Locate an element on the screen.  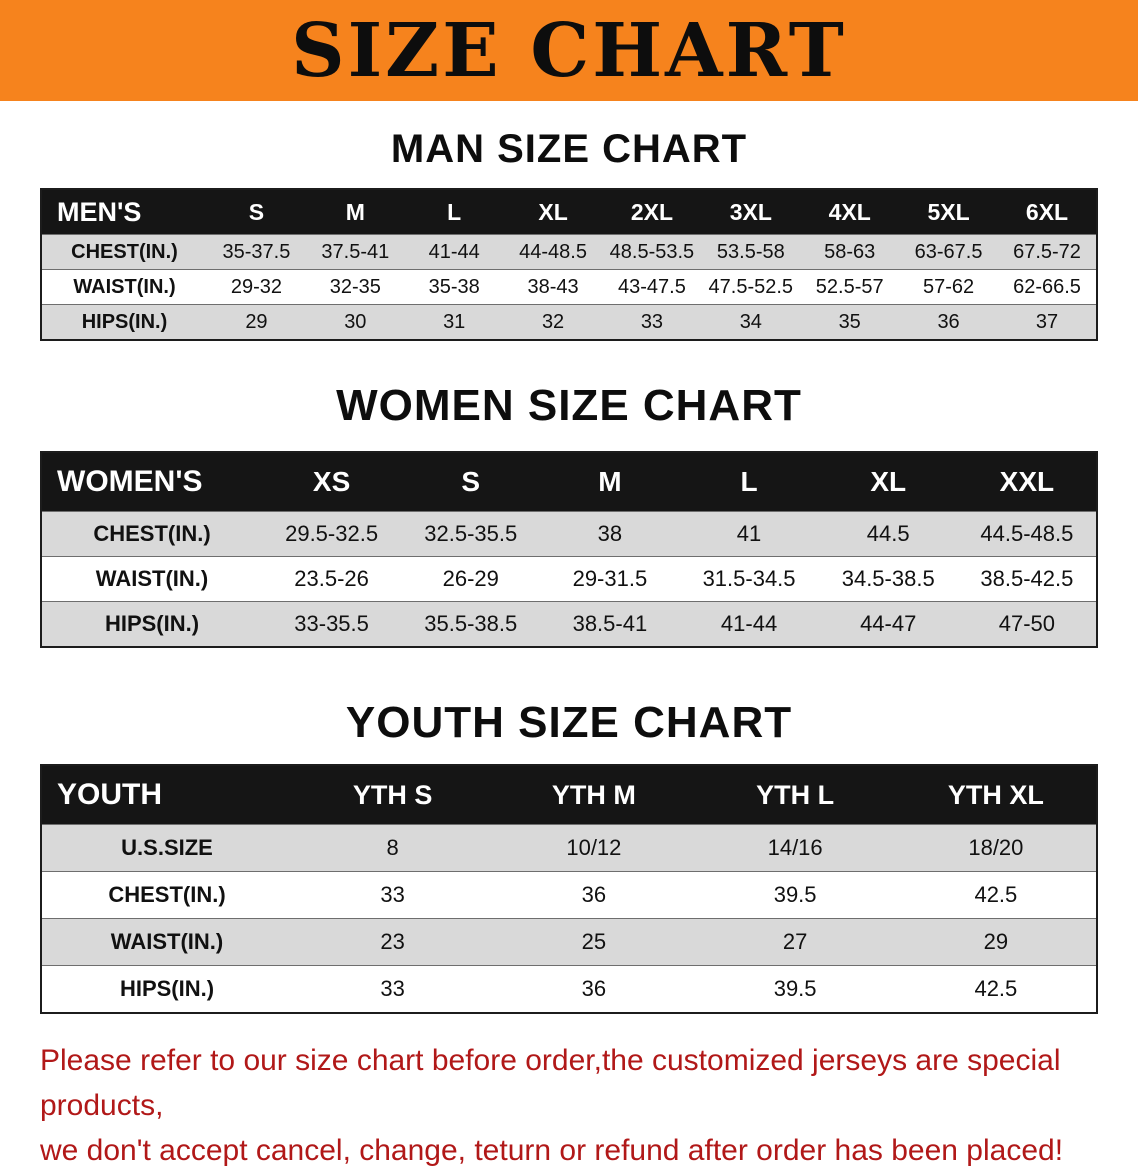
cell-value: 10/12 is located at coordinates (594, 847).